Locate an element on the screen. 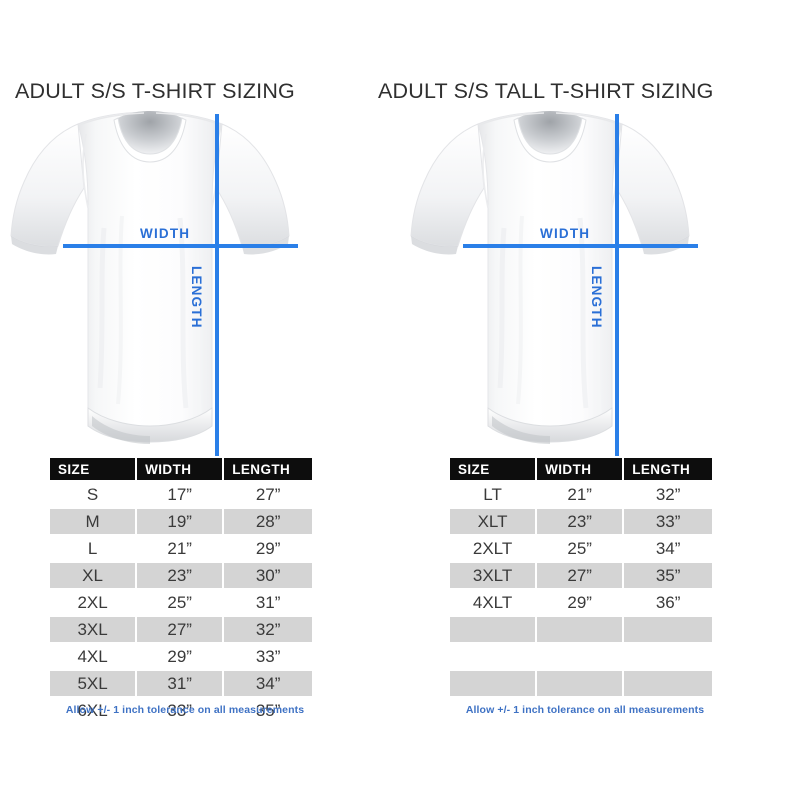 Image resolution: width=800 pixels, height=800 pixels. table-row: 3XLT 27” 35” is located at coordinates (581, 575).